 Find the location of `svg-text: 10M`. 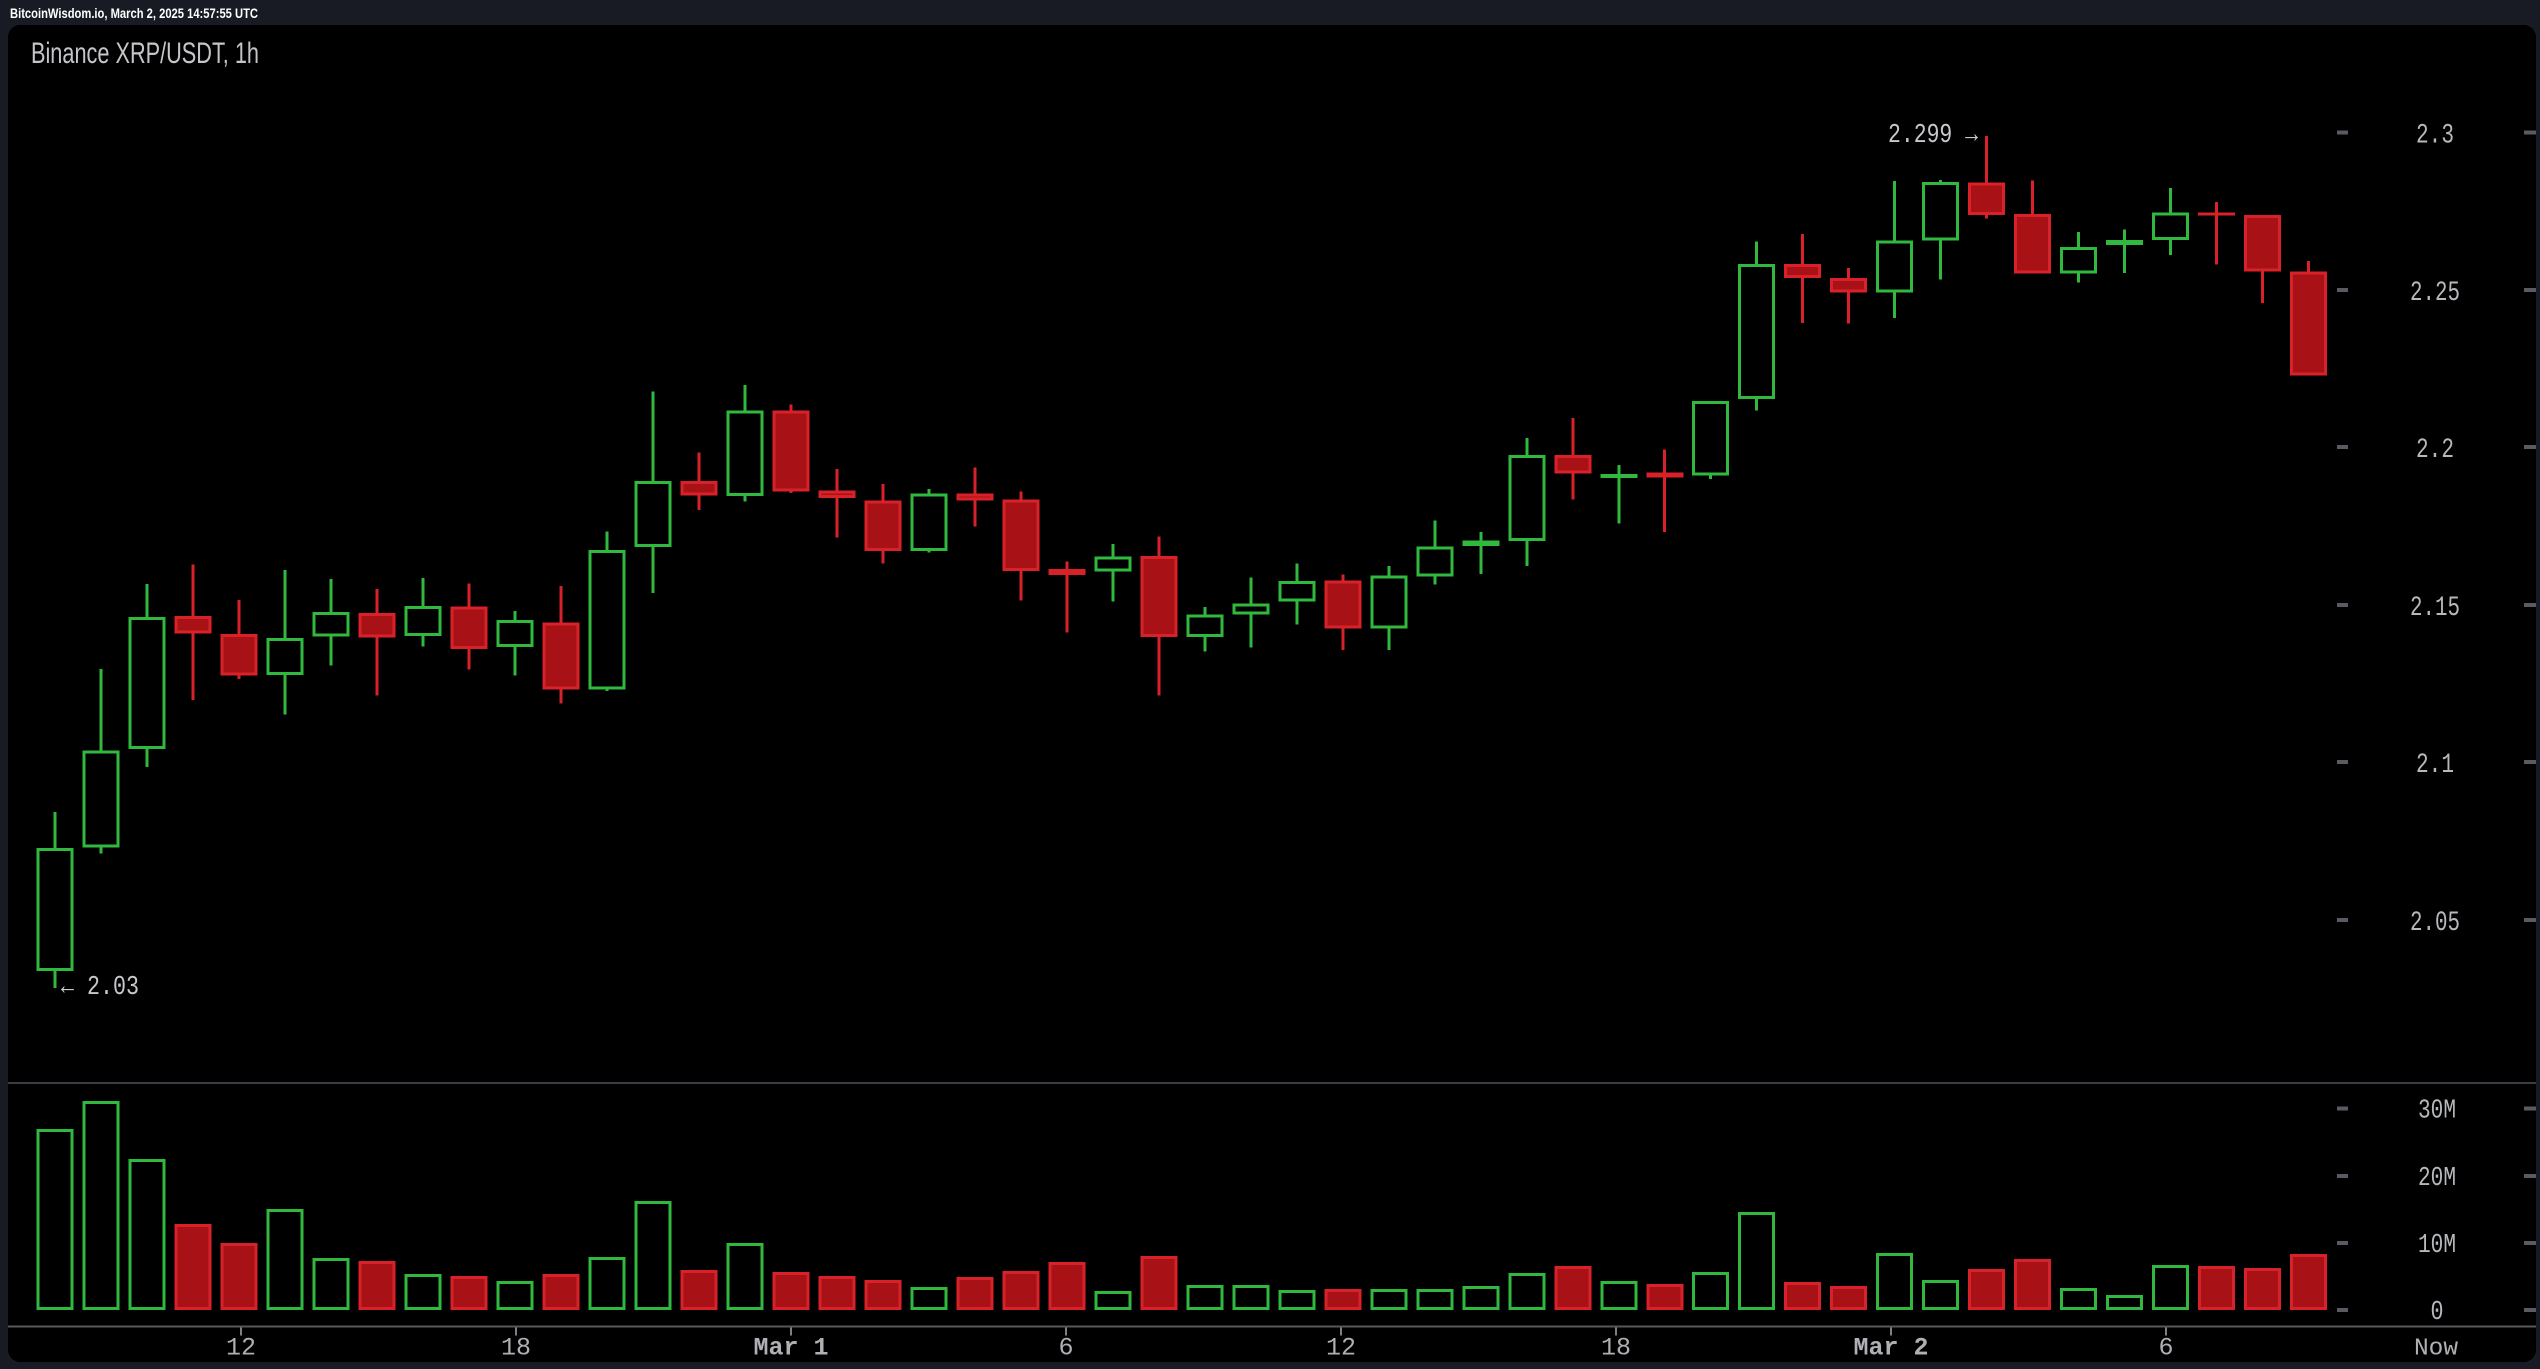

svg-text: 10M is located at coordinates (2437, 1246).